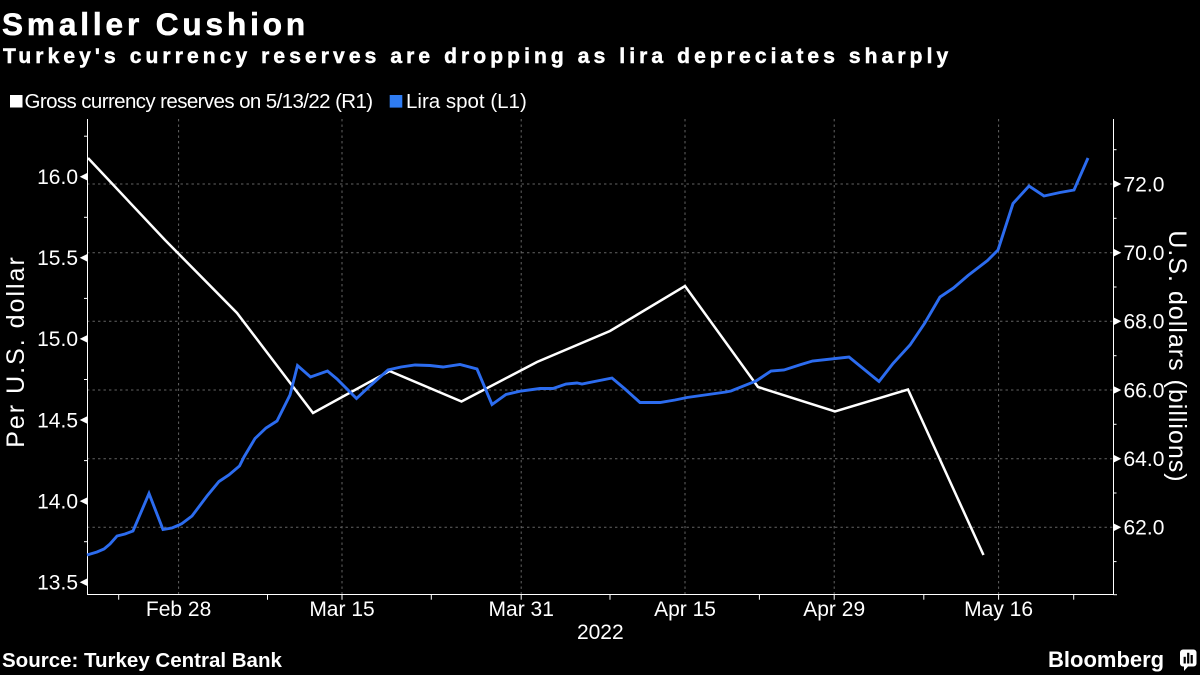  Describe the element at coordinates (57, 177) in the screenshot. I see `svg-text: 16.0` at that location.